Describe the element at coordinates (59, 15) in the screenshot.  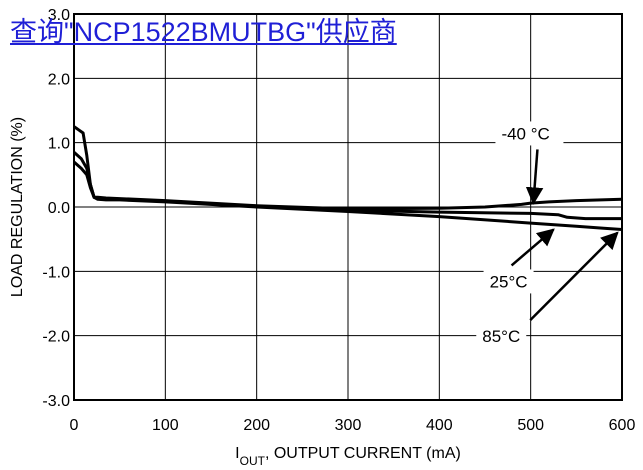
I see `y-tick-label: 3.0` at that location.